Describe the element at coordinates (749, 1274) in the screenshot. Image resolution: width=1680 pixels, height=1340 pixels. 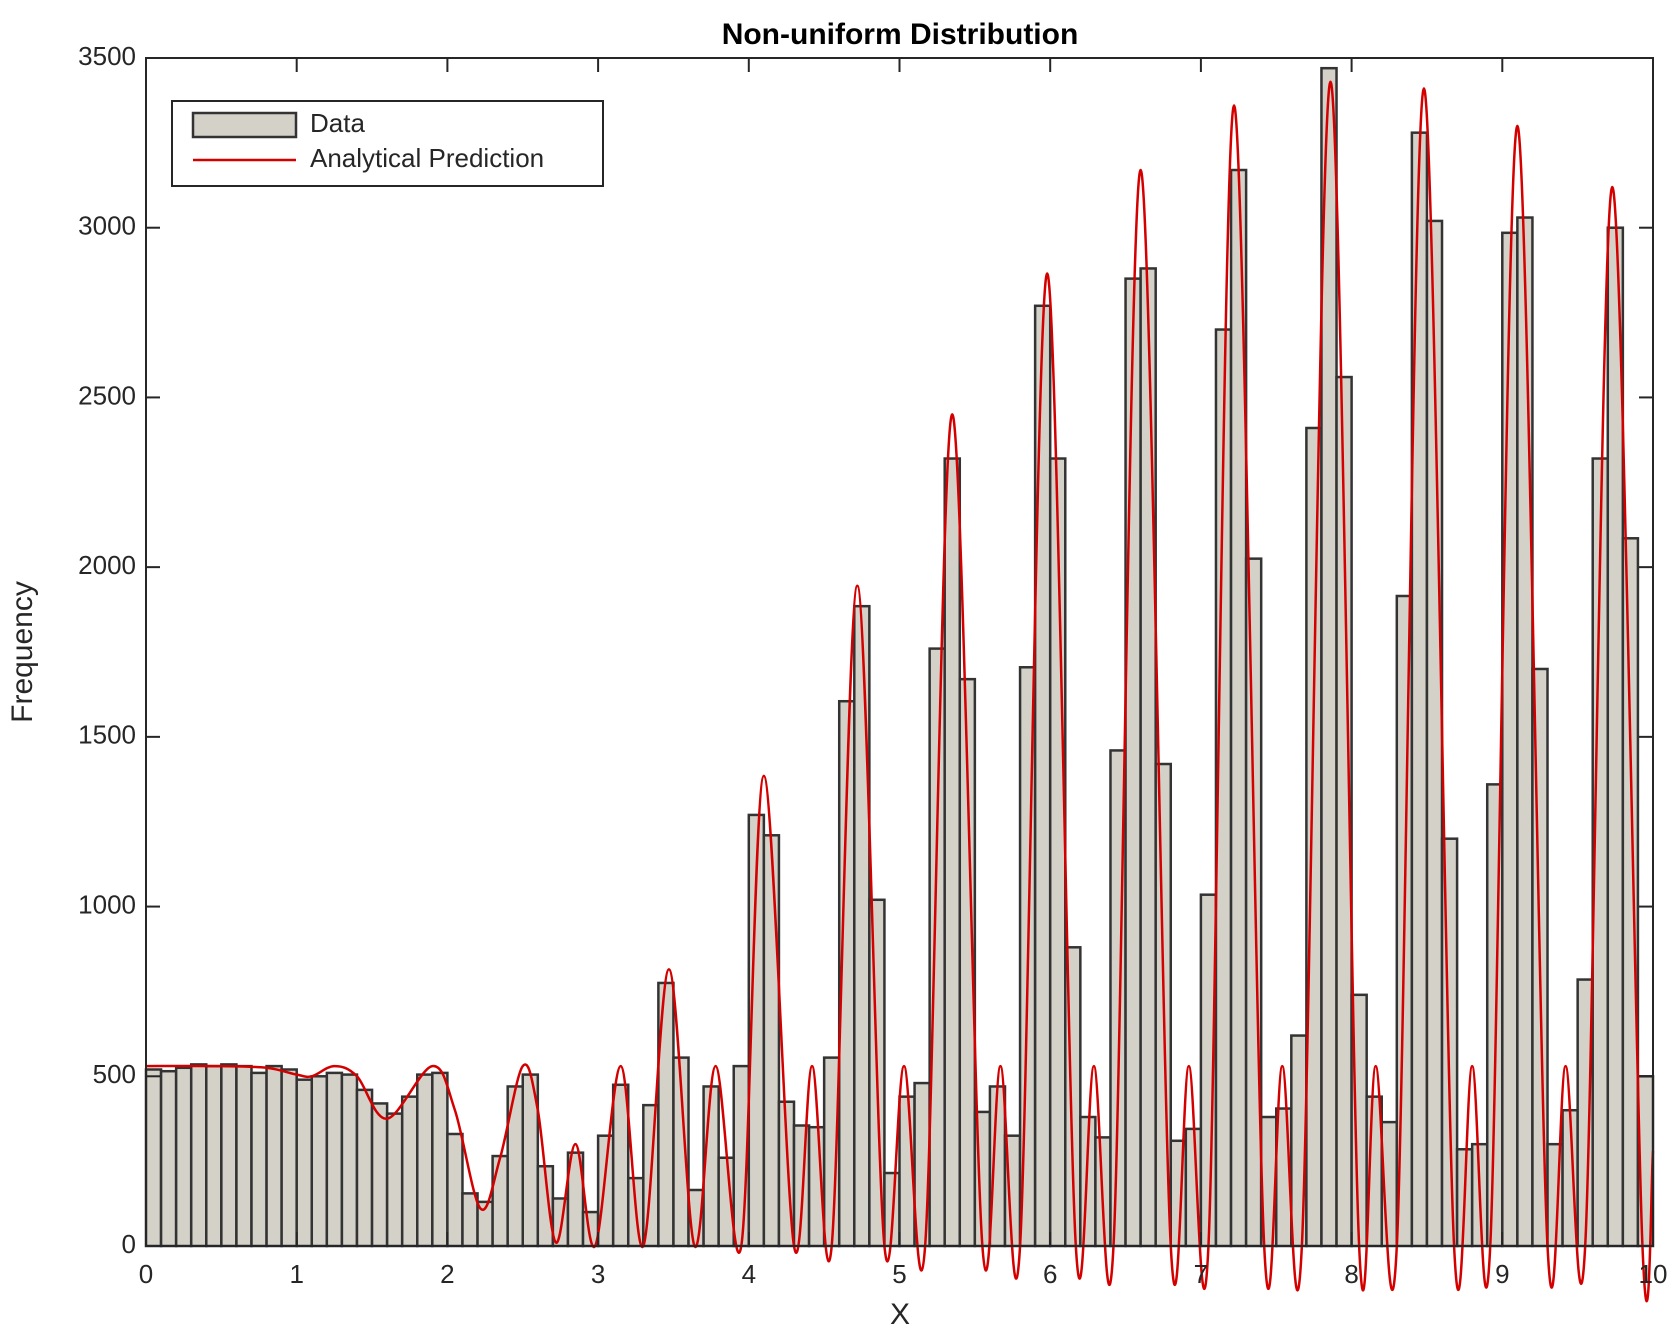
I see `x-tick-label: 4` at that location.